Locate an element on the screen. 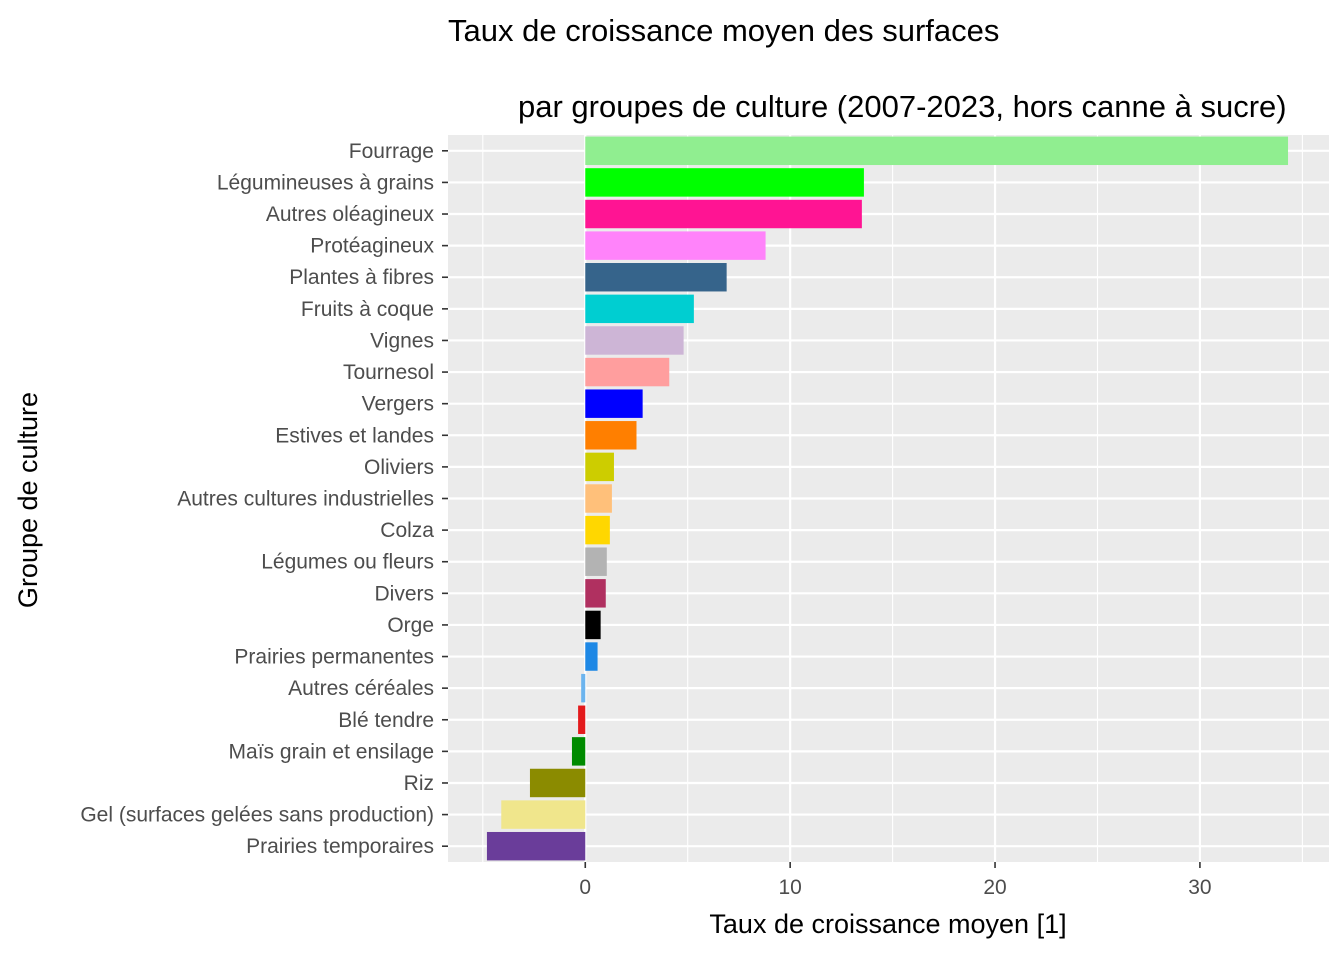  y-tick-label: Tournesol is located at coordinates (388, 372).